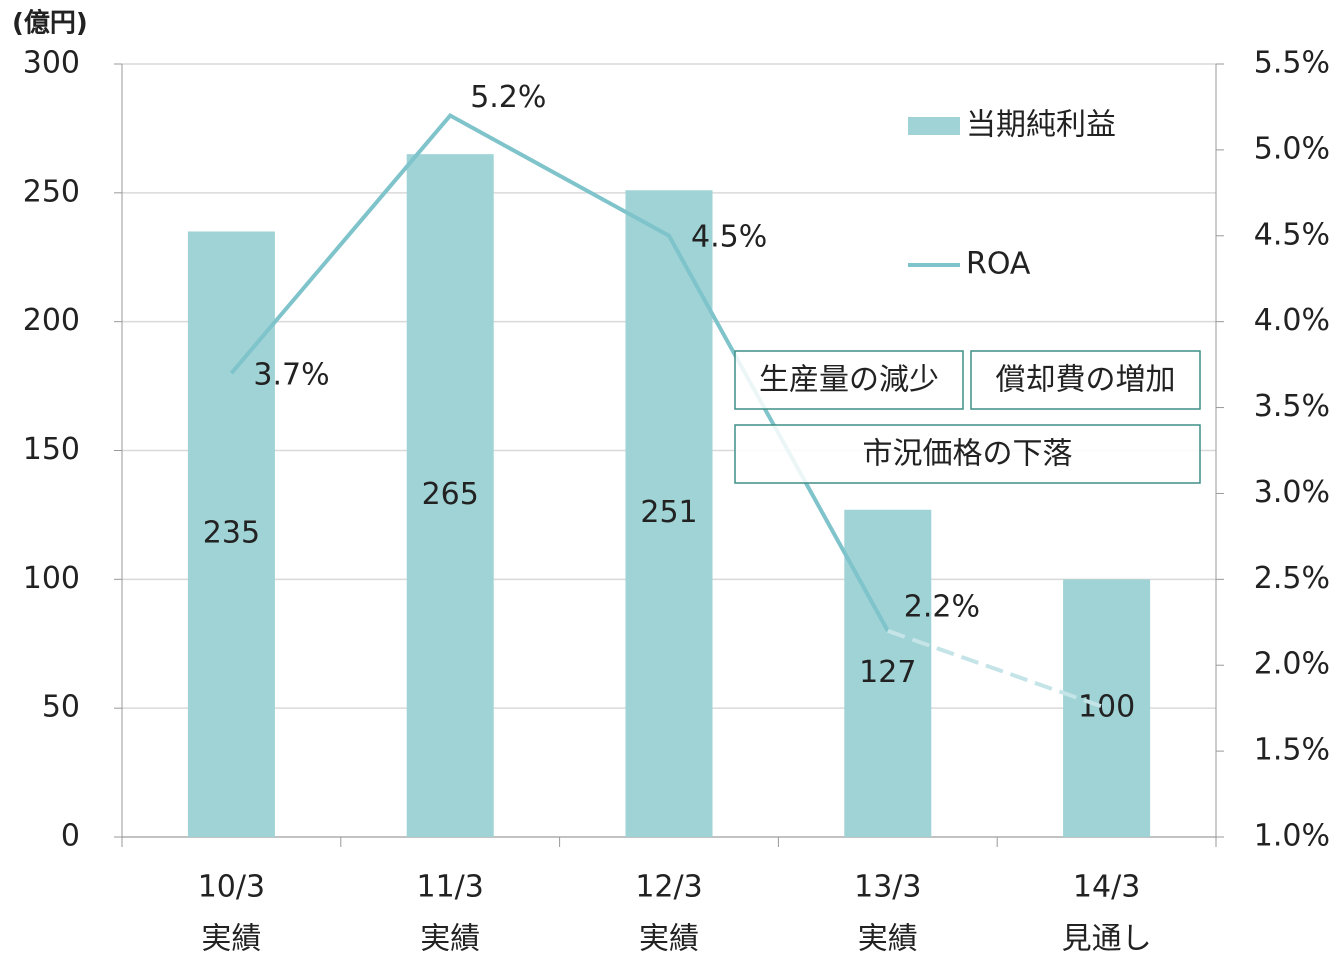  I want to click on bar-value-label: 235, so click(231, 533).